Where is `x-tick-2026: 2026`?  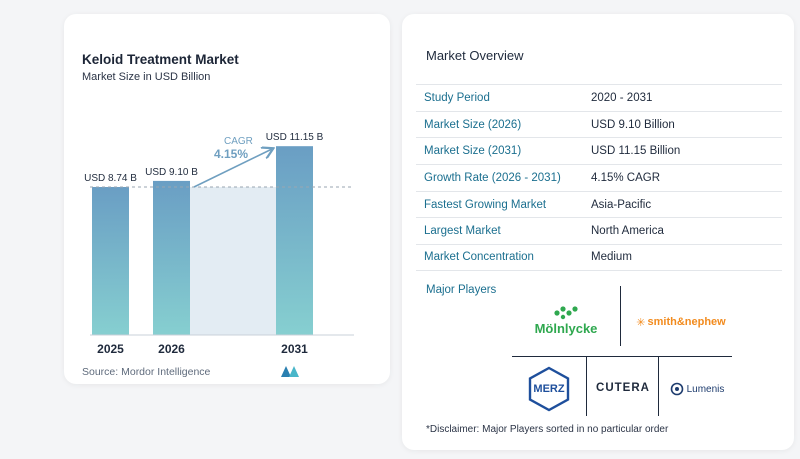 x-tick-2026: 2026 is located at coordinates (171, 349).